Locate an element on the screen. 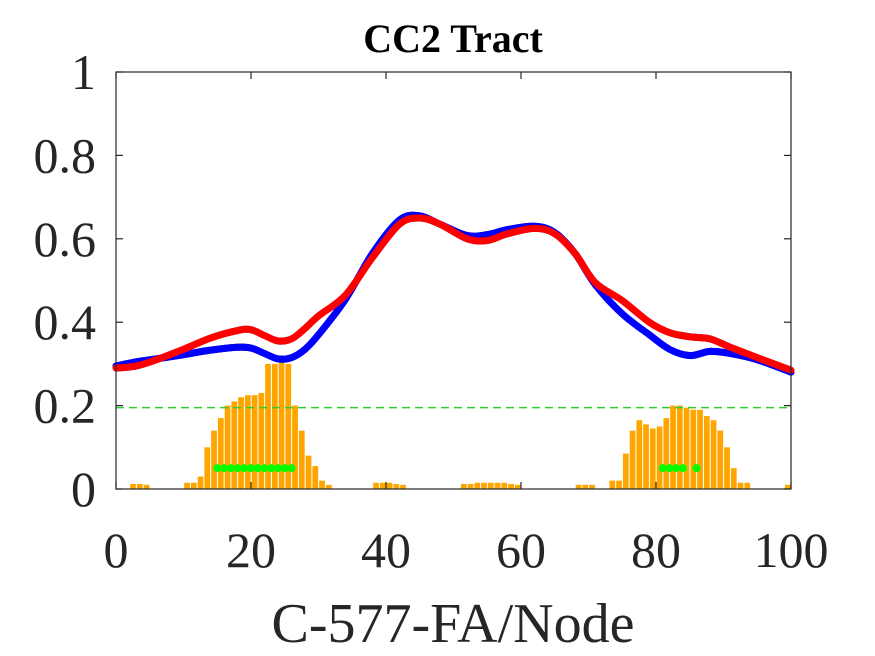 This screenshot has width=875, height=656. x-tick-label: 60 is located at coordinates (521, 550).